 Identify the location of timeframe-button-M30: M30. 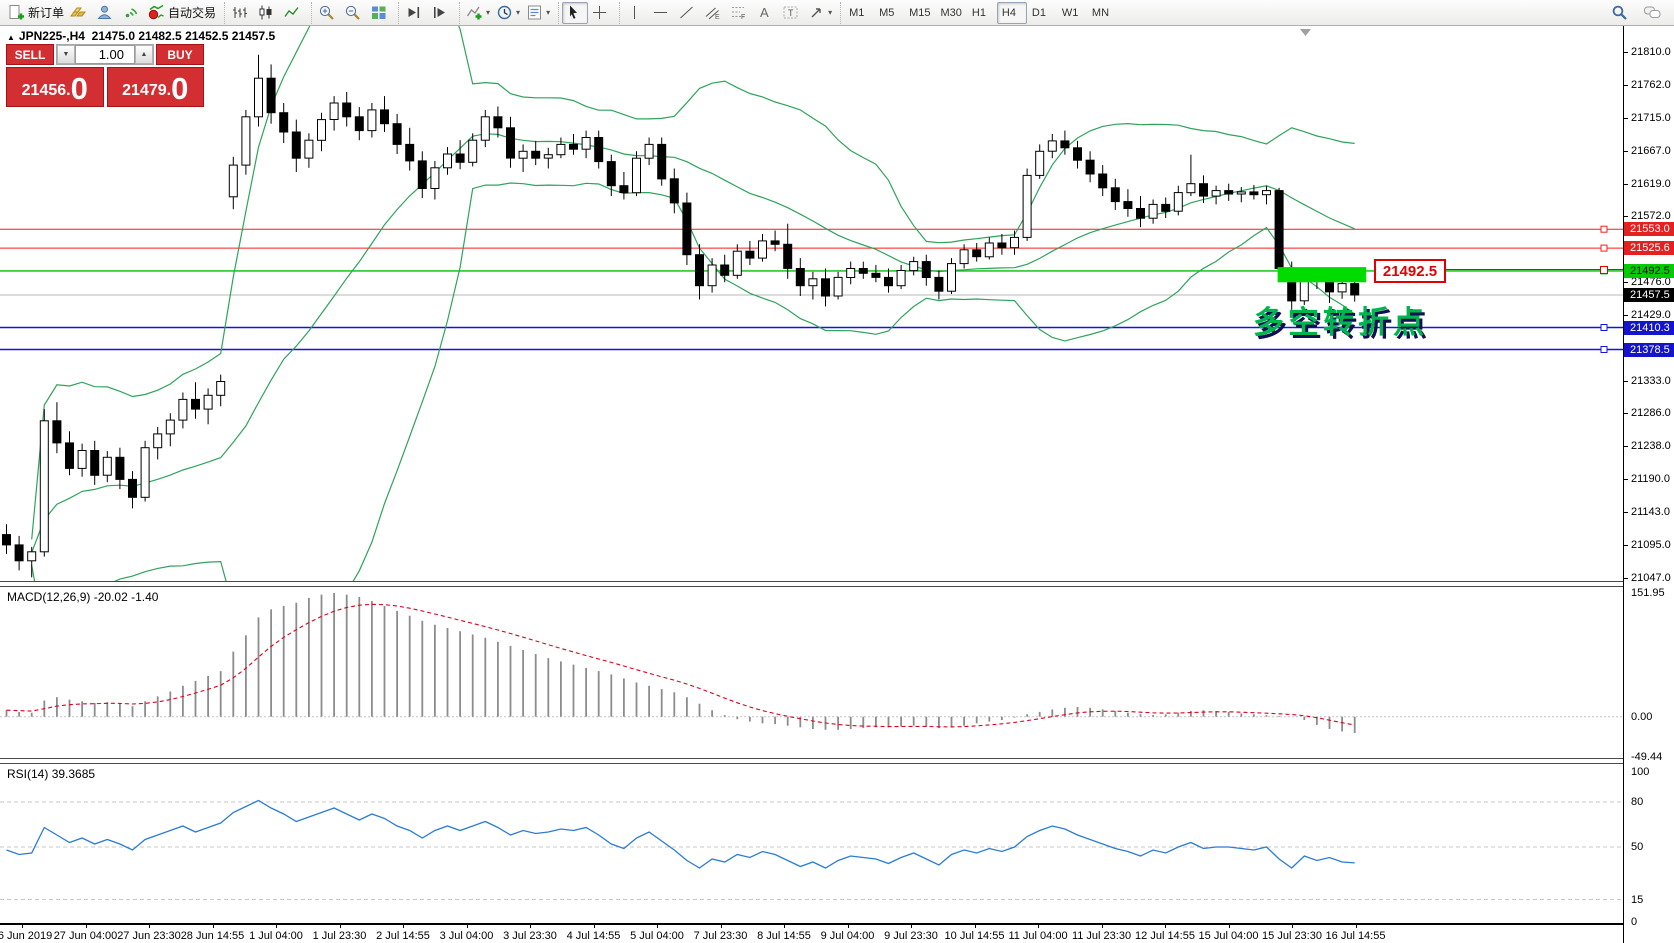
(951, 12).